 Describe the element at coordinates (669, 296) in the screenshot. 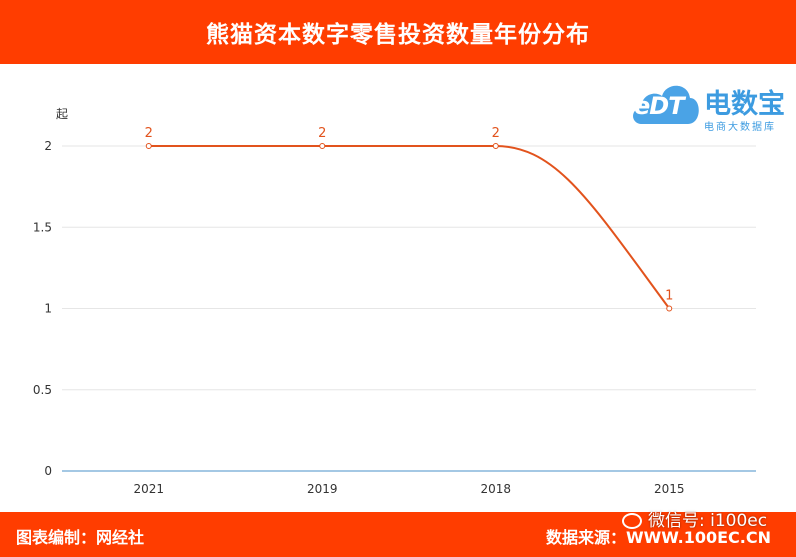

I see `data-label: 1` at that location.